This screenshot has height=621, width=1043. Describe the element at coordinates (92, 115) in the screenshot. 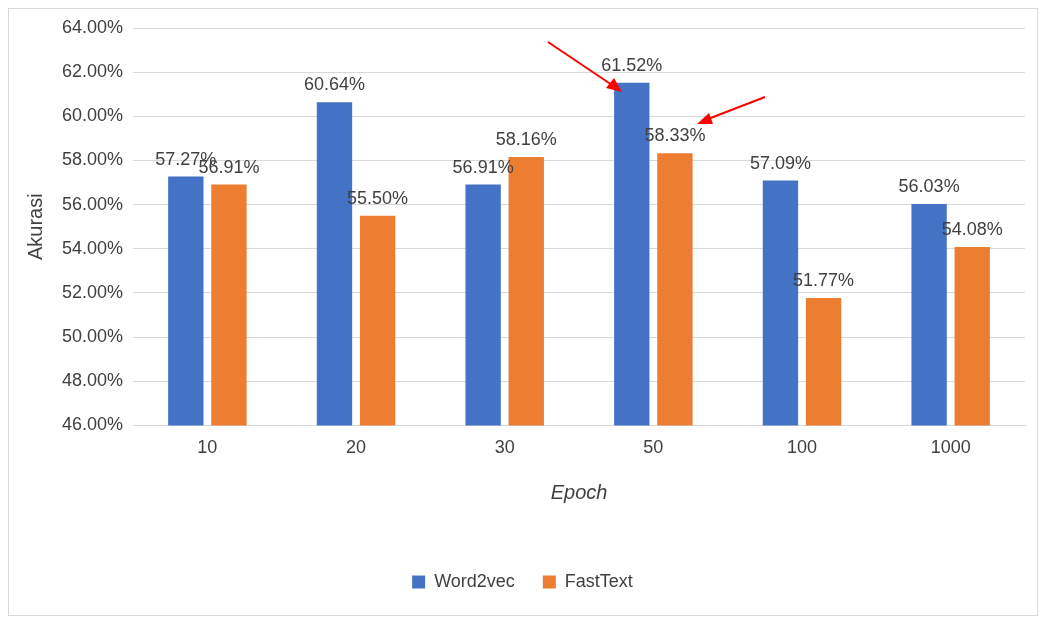

I see `y-tick-label: 60.00%` at that location.